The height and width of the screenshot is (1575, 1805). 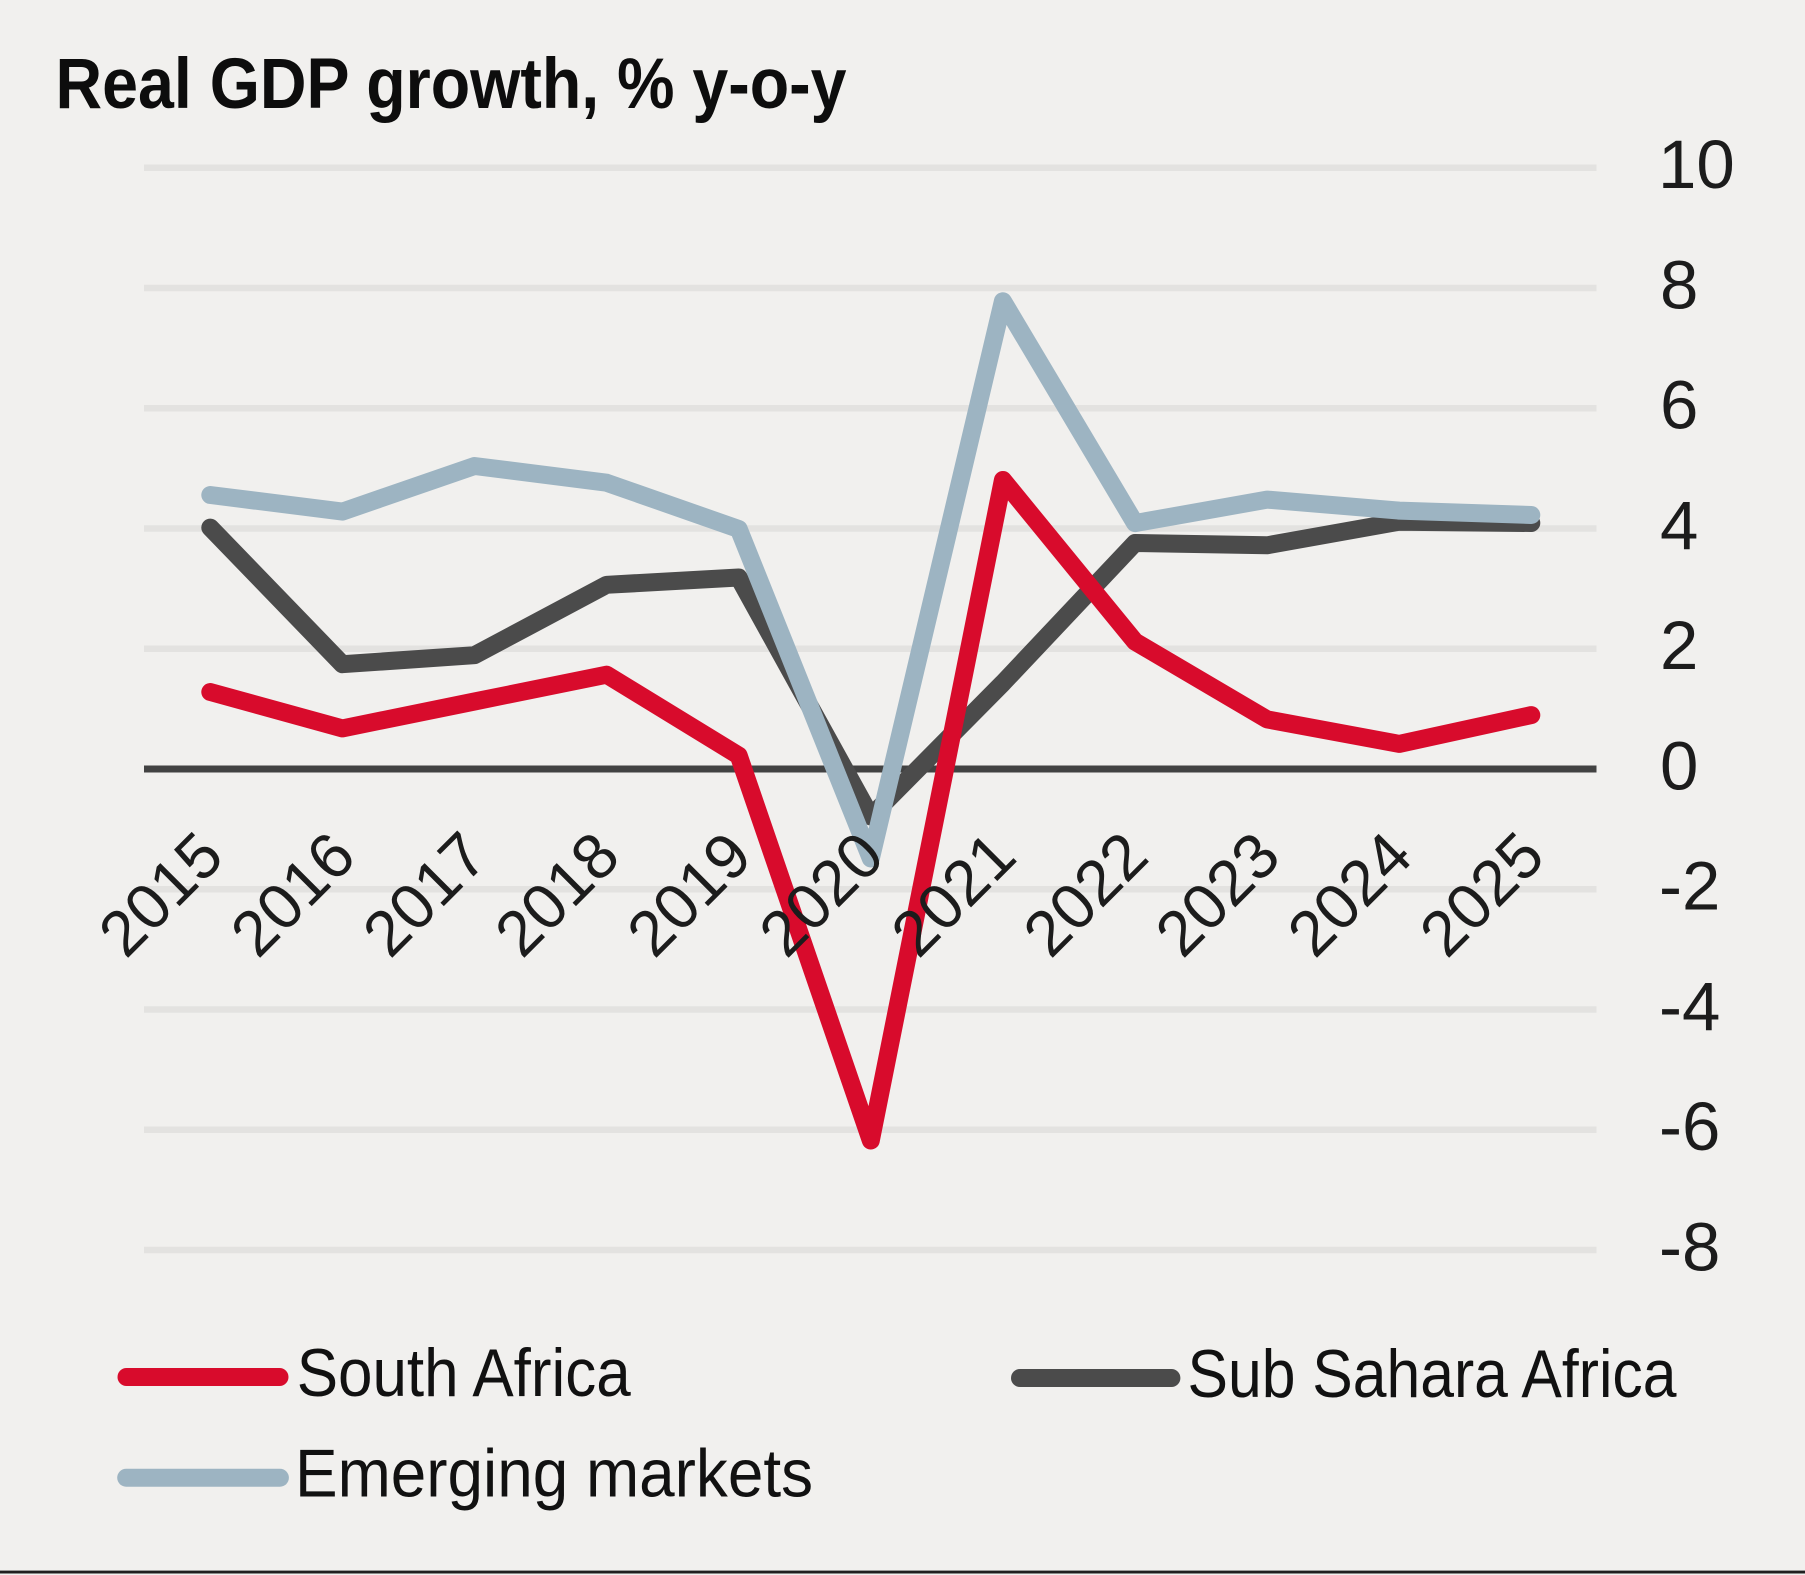 What do you see at coordinates (1679, 525) in the screenshot?
I see `svg-text: 4` at bounding box center [1679, 525].